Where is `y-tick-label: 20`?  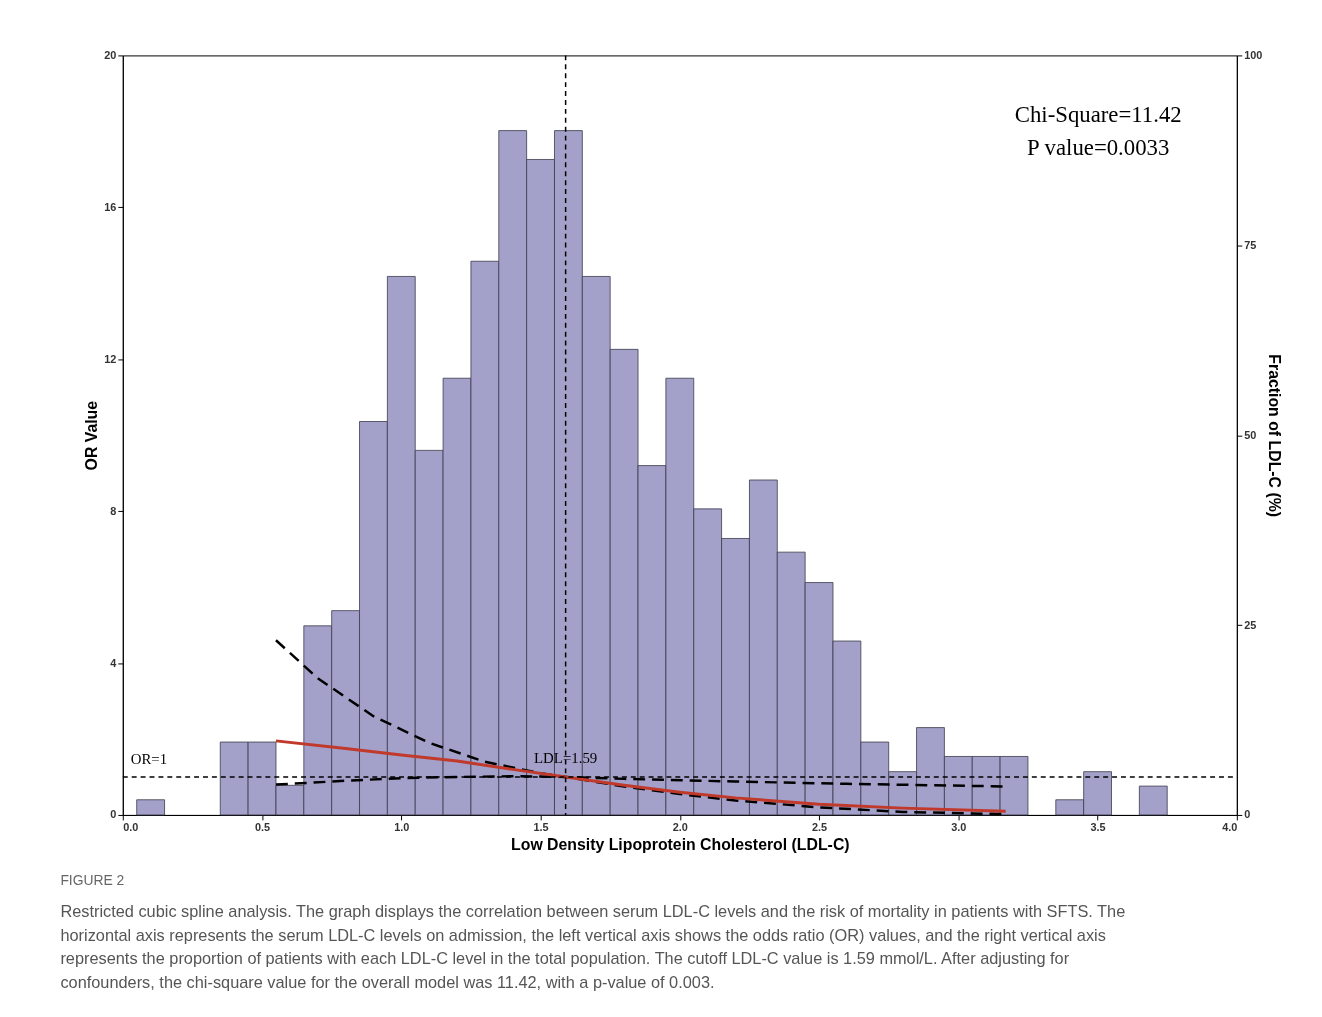 y-tick-label: 20 is located at coordinates (110, 54).